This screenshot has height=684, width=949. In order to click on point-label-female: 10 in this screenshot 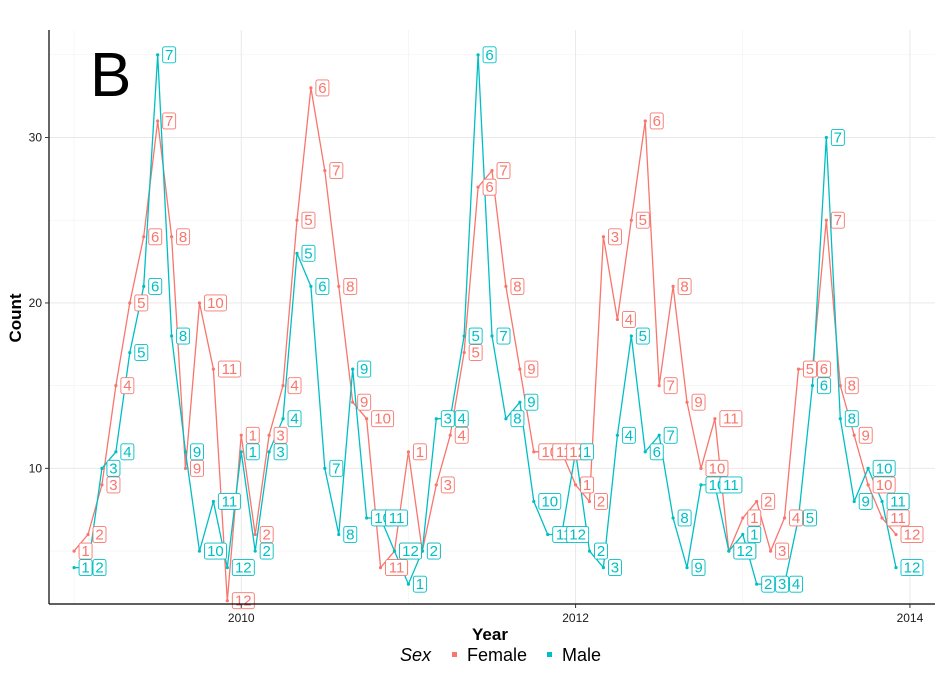, I will do `click(215, 303)`.